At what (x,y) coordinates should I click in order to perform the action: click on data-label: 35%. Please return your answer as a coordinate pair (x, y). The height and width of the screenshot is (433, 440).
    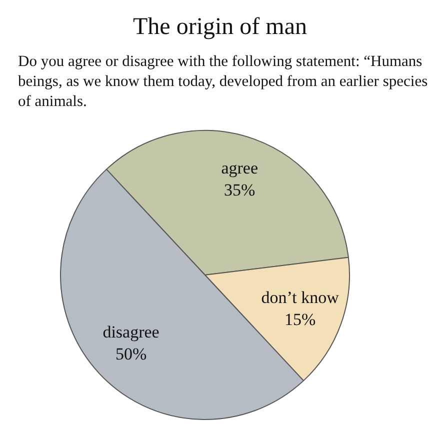
    Looking at the image, I should click on (240, 190).